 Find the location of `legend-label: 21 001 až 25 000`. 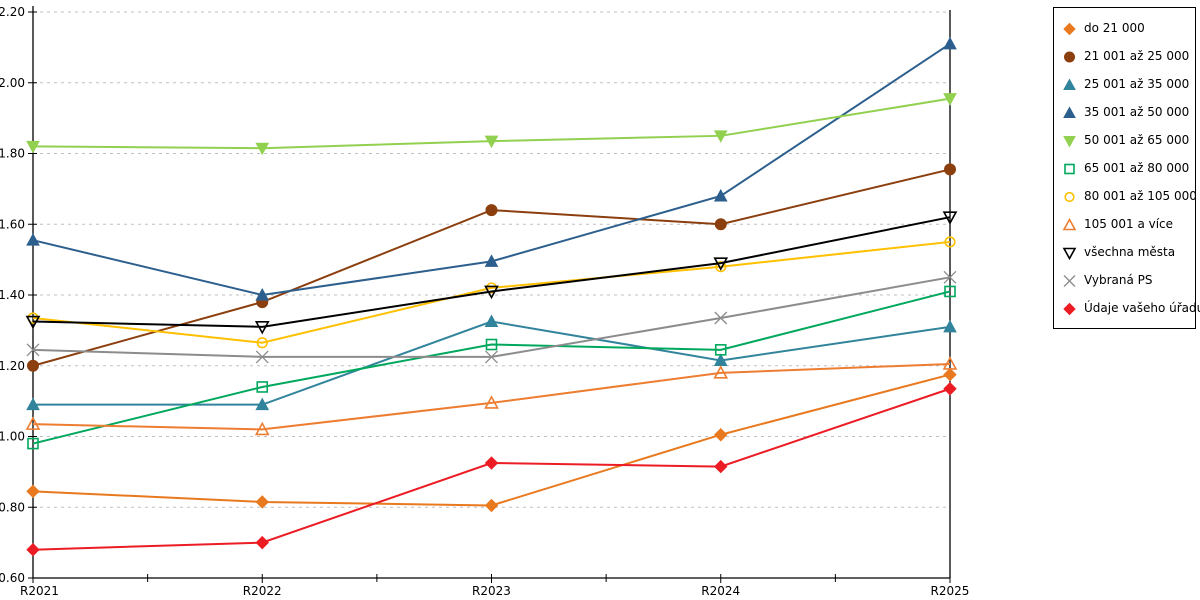

legend-label: 21 001 až 25 000 is located at coordinates (1137, 56).